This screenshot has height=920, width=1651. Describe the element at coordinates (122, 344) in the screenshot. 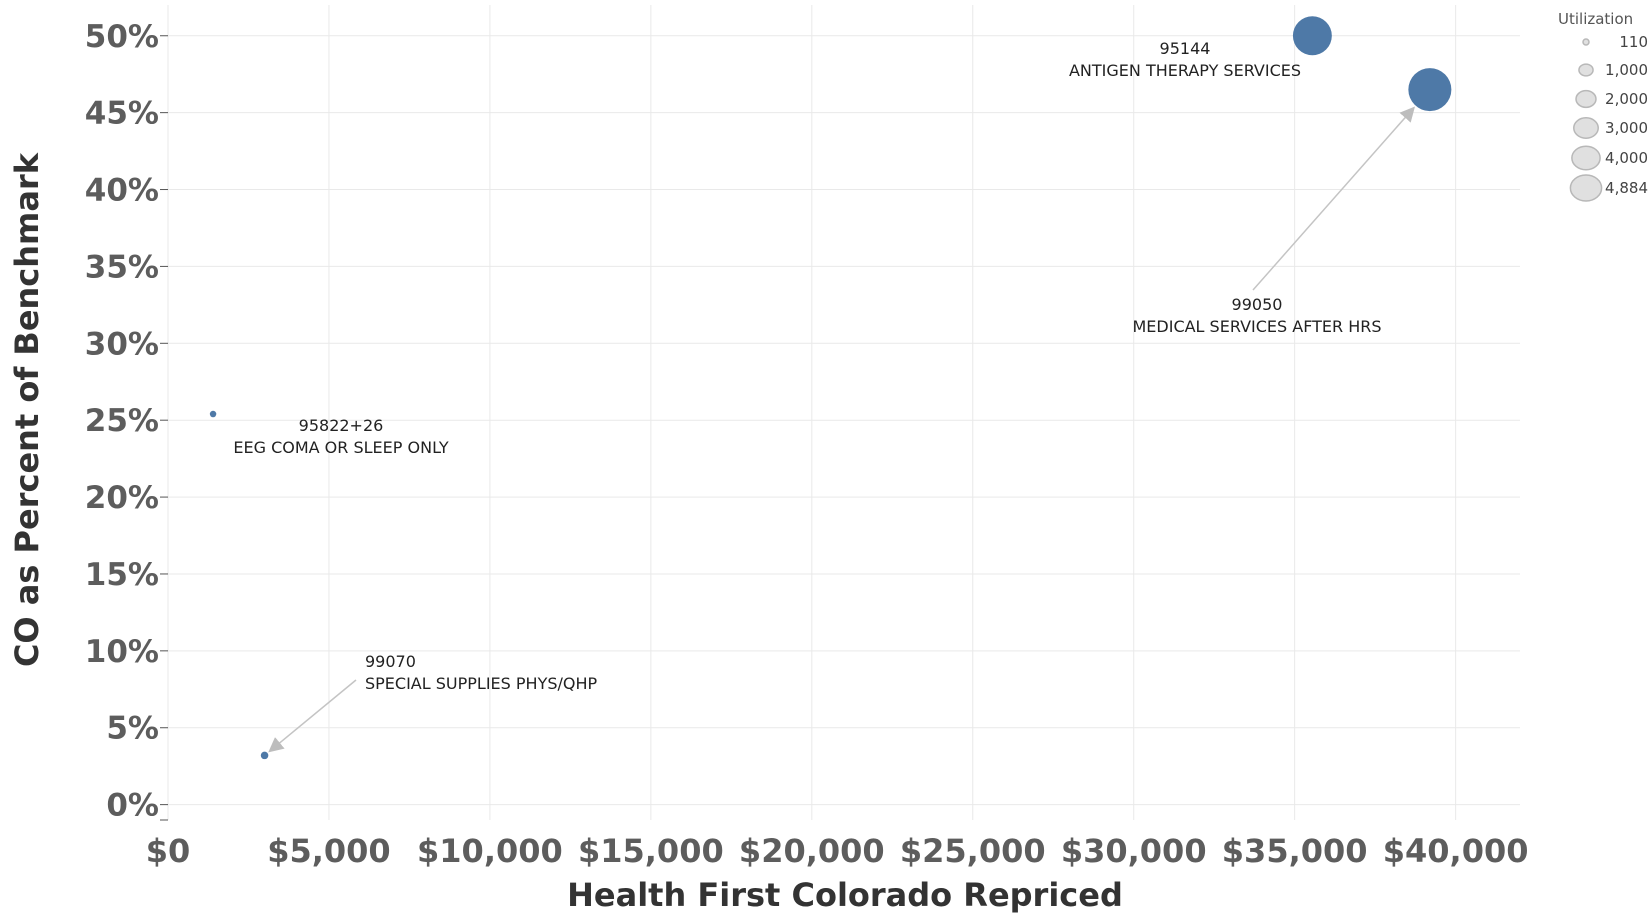

I see `y-tick-label: 30%` at that location.